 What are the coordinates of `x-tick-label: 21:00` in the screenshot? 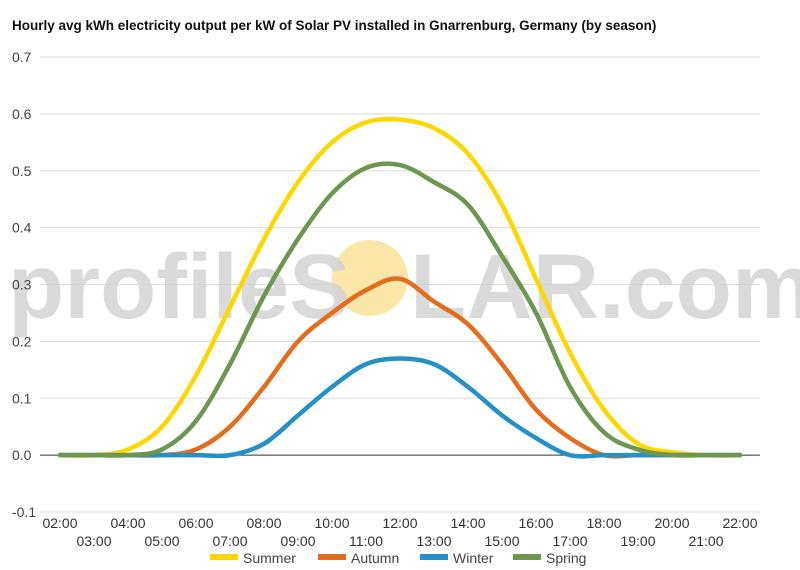 It's located at (705, 541).